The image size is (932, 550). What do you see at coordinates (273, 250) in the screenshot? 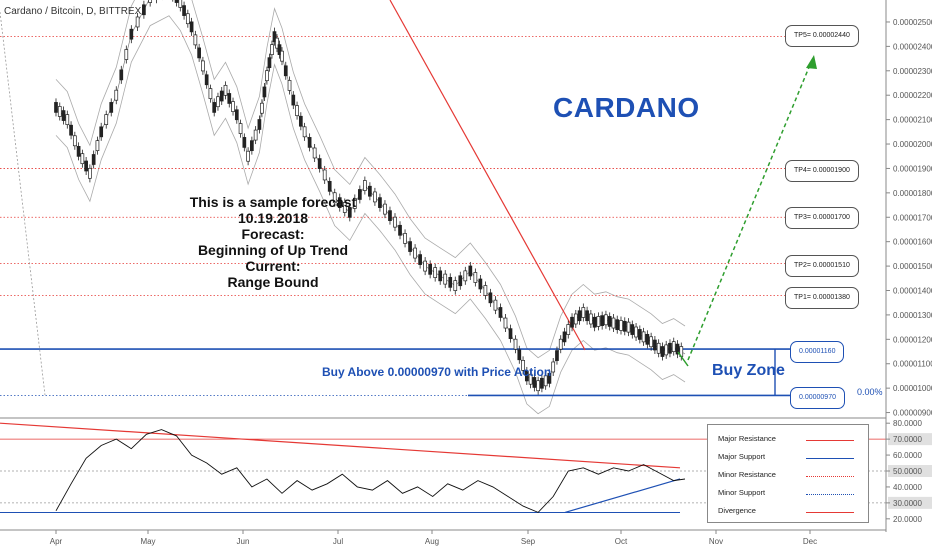
I see `forecast-line: Beginning of Up Trend` at bounding box center [273, 250].